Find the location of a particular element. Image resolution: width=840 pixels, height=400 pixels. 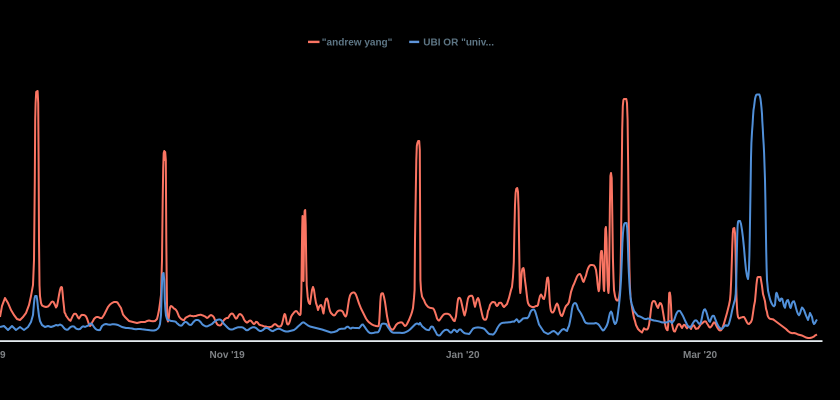

svg-text: Nov '19 is located at coordinates (228, 355).